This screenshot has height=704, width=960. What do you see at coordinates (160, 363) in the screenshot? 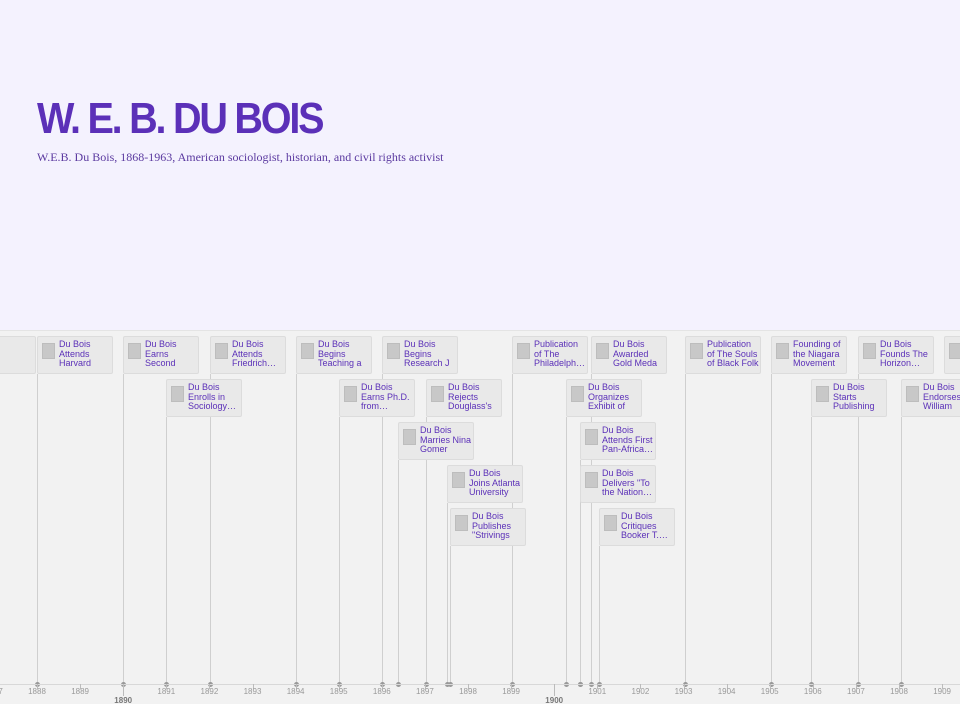
I see `event-title-line: Second` at bounding box center [160, 363].